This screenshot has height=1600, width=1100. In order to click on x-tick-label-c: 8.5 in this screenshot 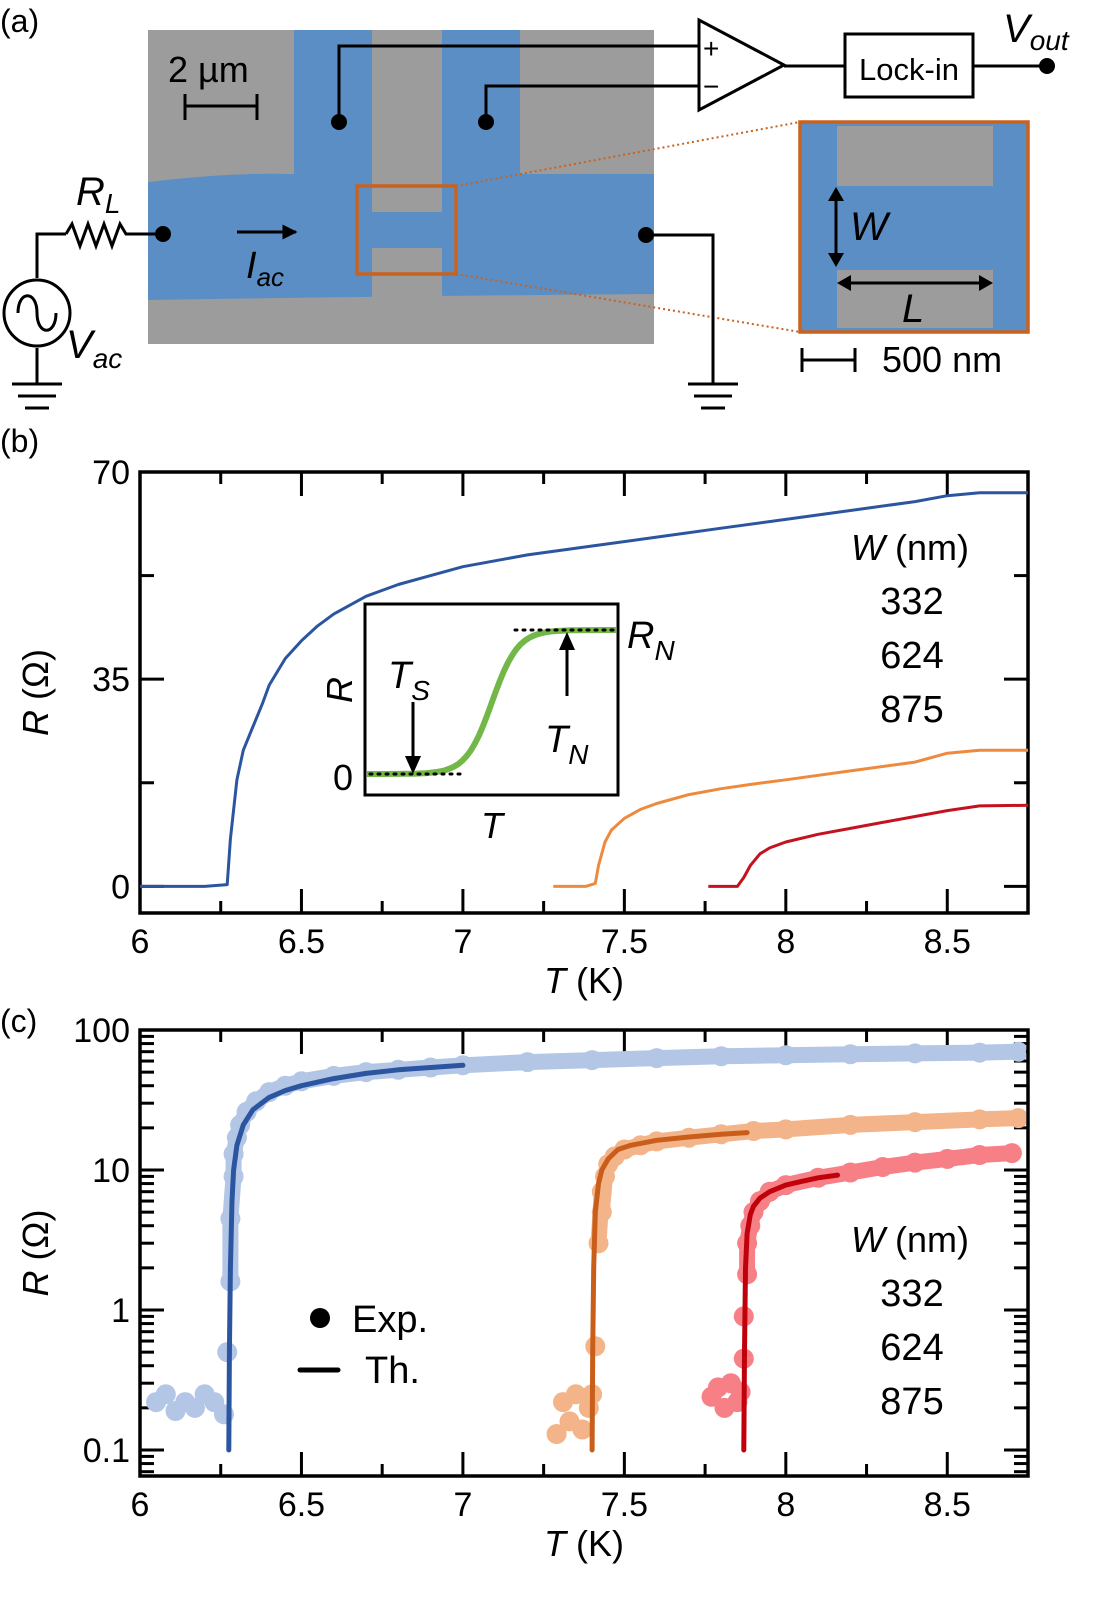, I will do `click(947, 1505)`.